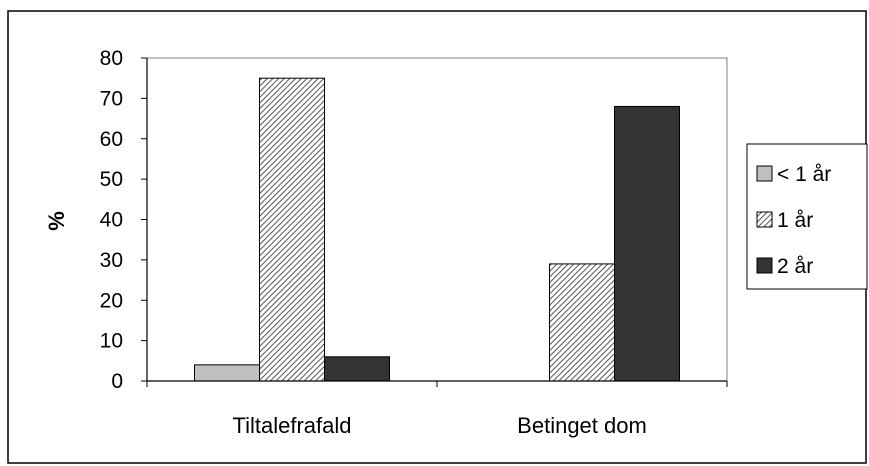 Image resolution: width=869 pixels, height=466 pixels. I want to click on y-tick-label: 80, so click(111, 58).